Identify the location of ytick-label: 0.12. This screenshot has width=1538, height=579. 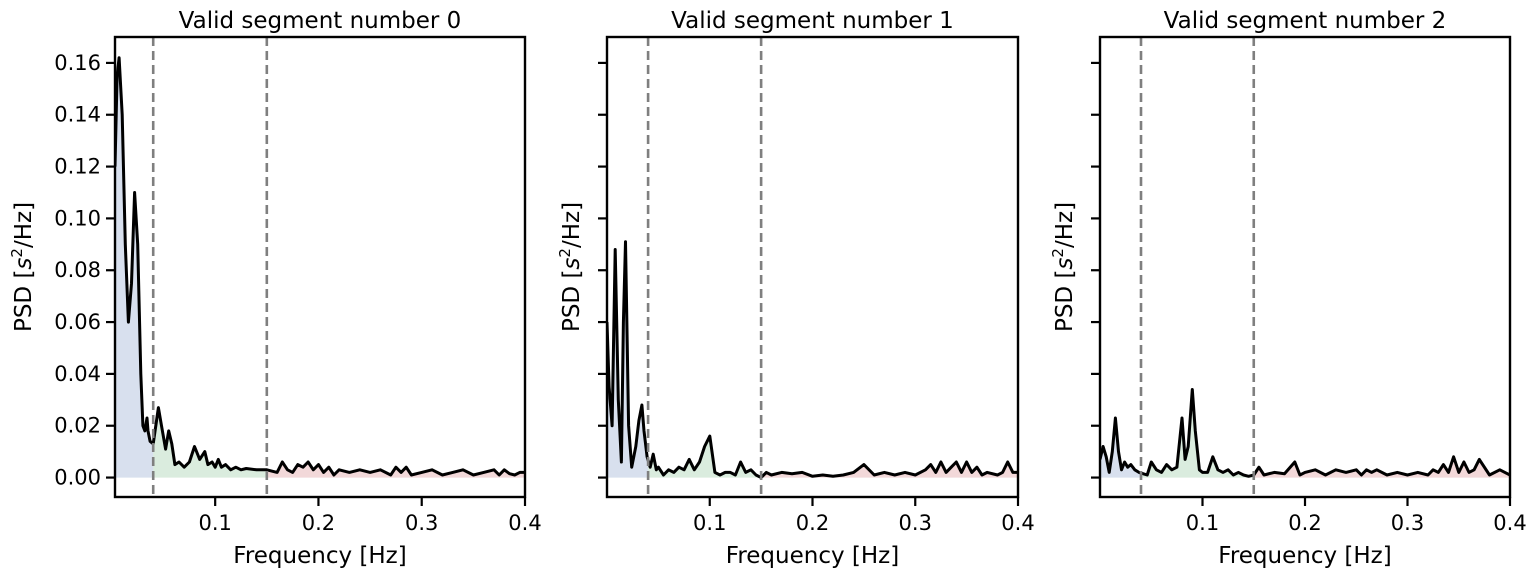
(77, 167).